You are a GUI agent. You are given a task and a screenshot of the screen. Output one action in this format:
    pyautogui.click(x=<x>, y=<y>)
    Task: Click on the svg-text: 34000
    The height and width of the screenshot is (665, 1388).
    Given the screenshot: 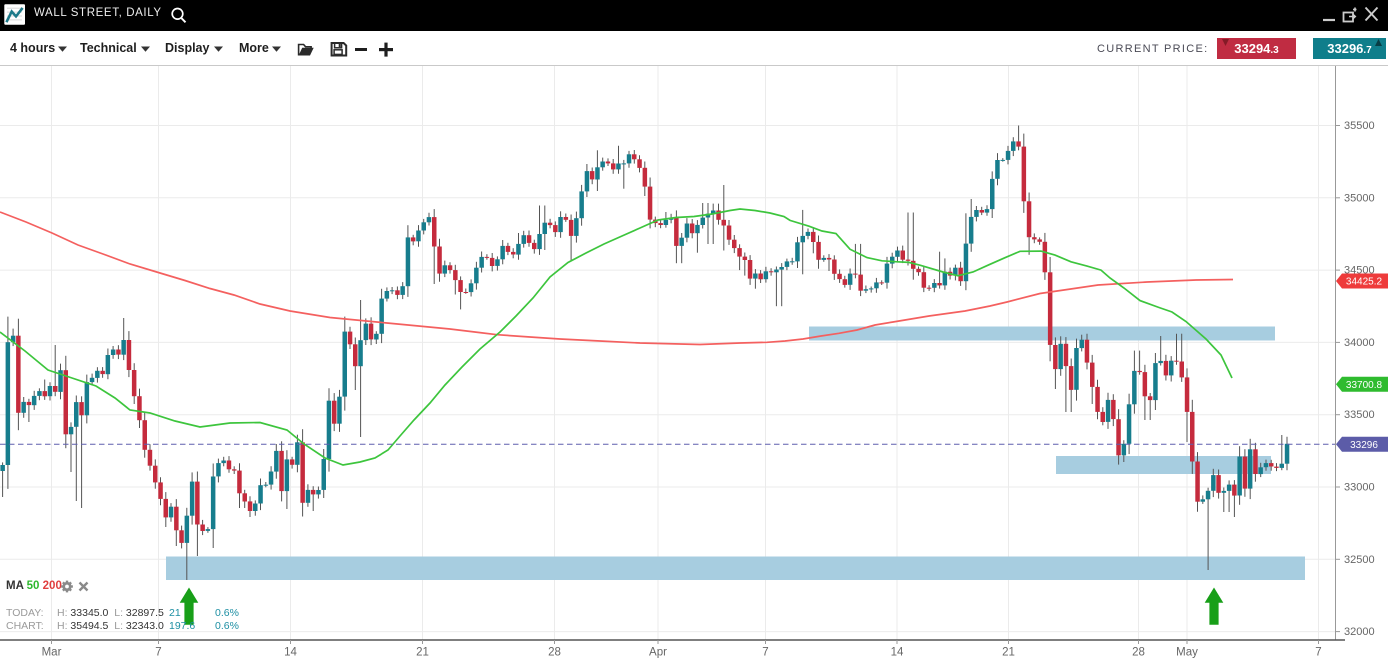 What is the action you would take?
    pyautogui.click(x=1359, y=343)
    